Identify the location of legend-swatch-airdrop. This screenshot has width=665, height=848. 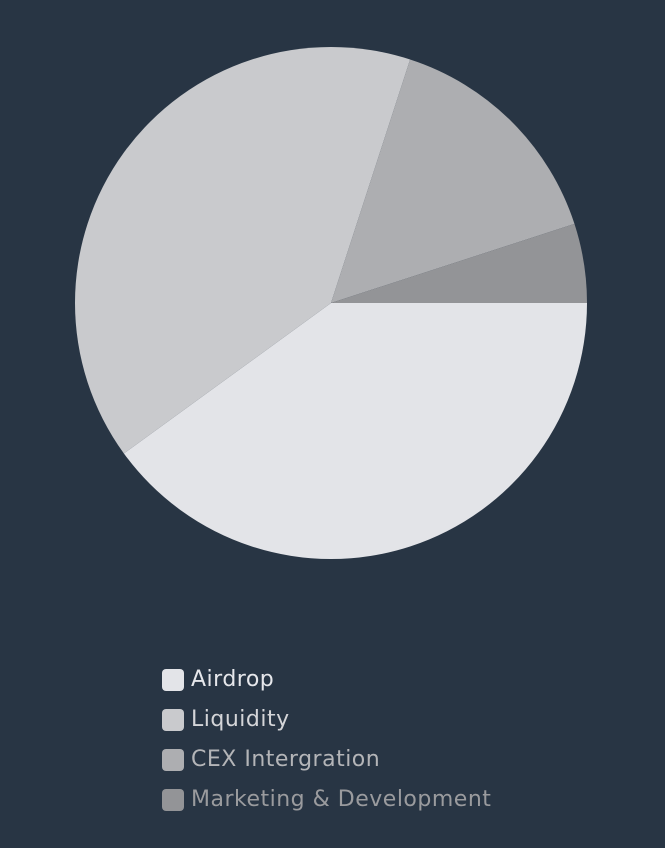
(173, 680).